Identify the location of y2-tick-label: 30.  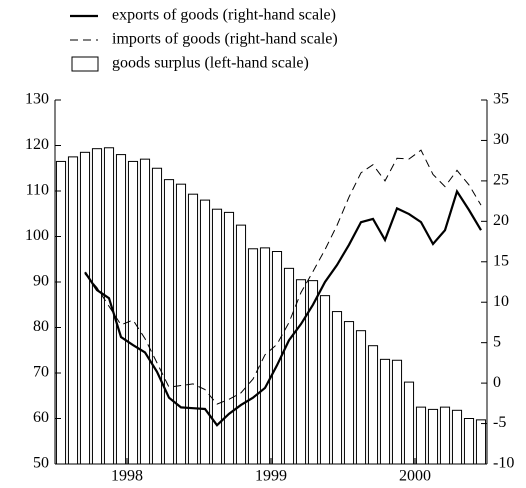
(501, 139).